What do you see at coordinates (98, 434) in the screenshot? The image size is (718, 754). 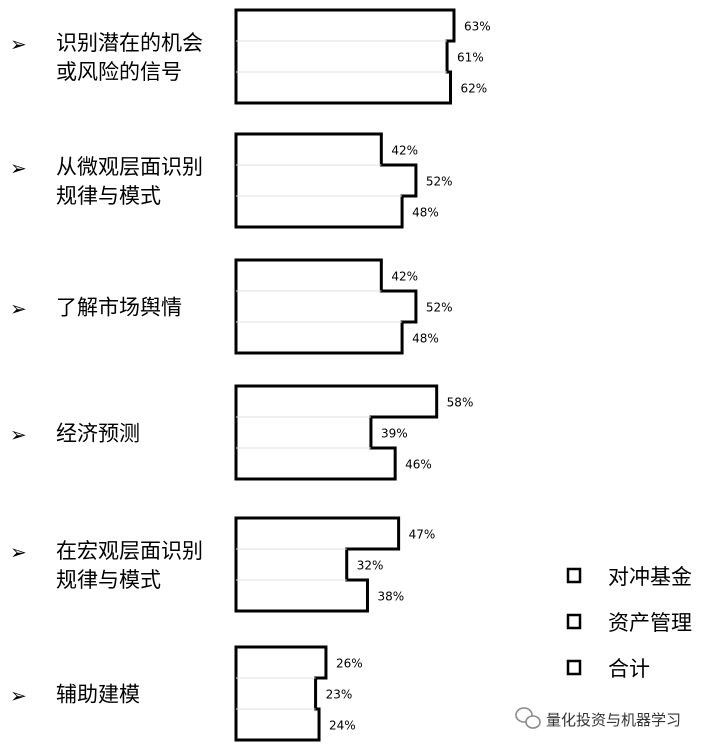 I see `category-label: 经济预测` at bounding box center [98, 434].